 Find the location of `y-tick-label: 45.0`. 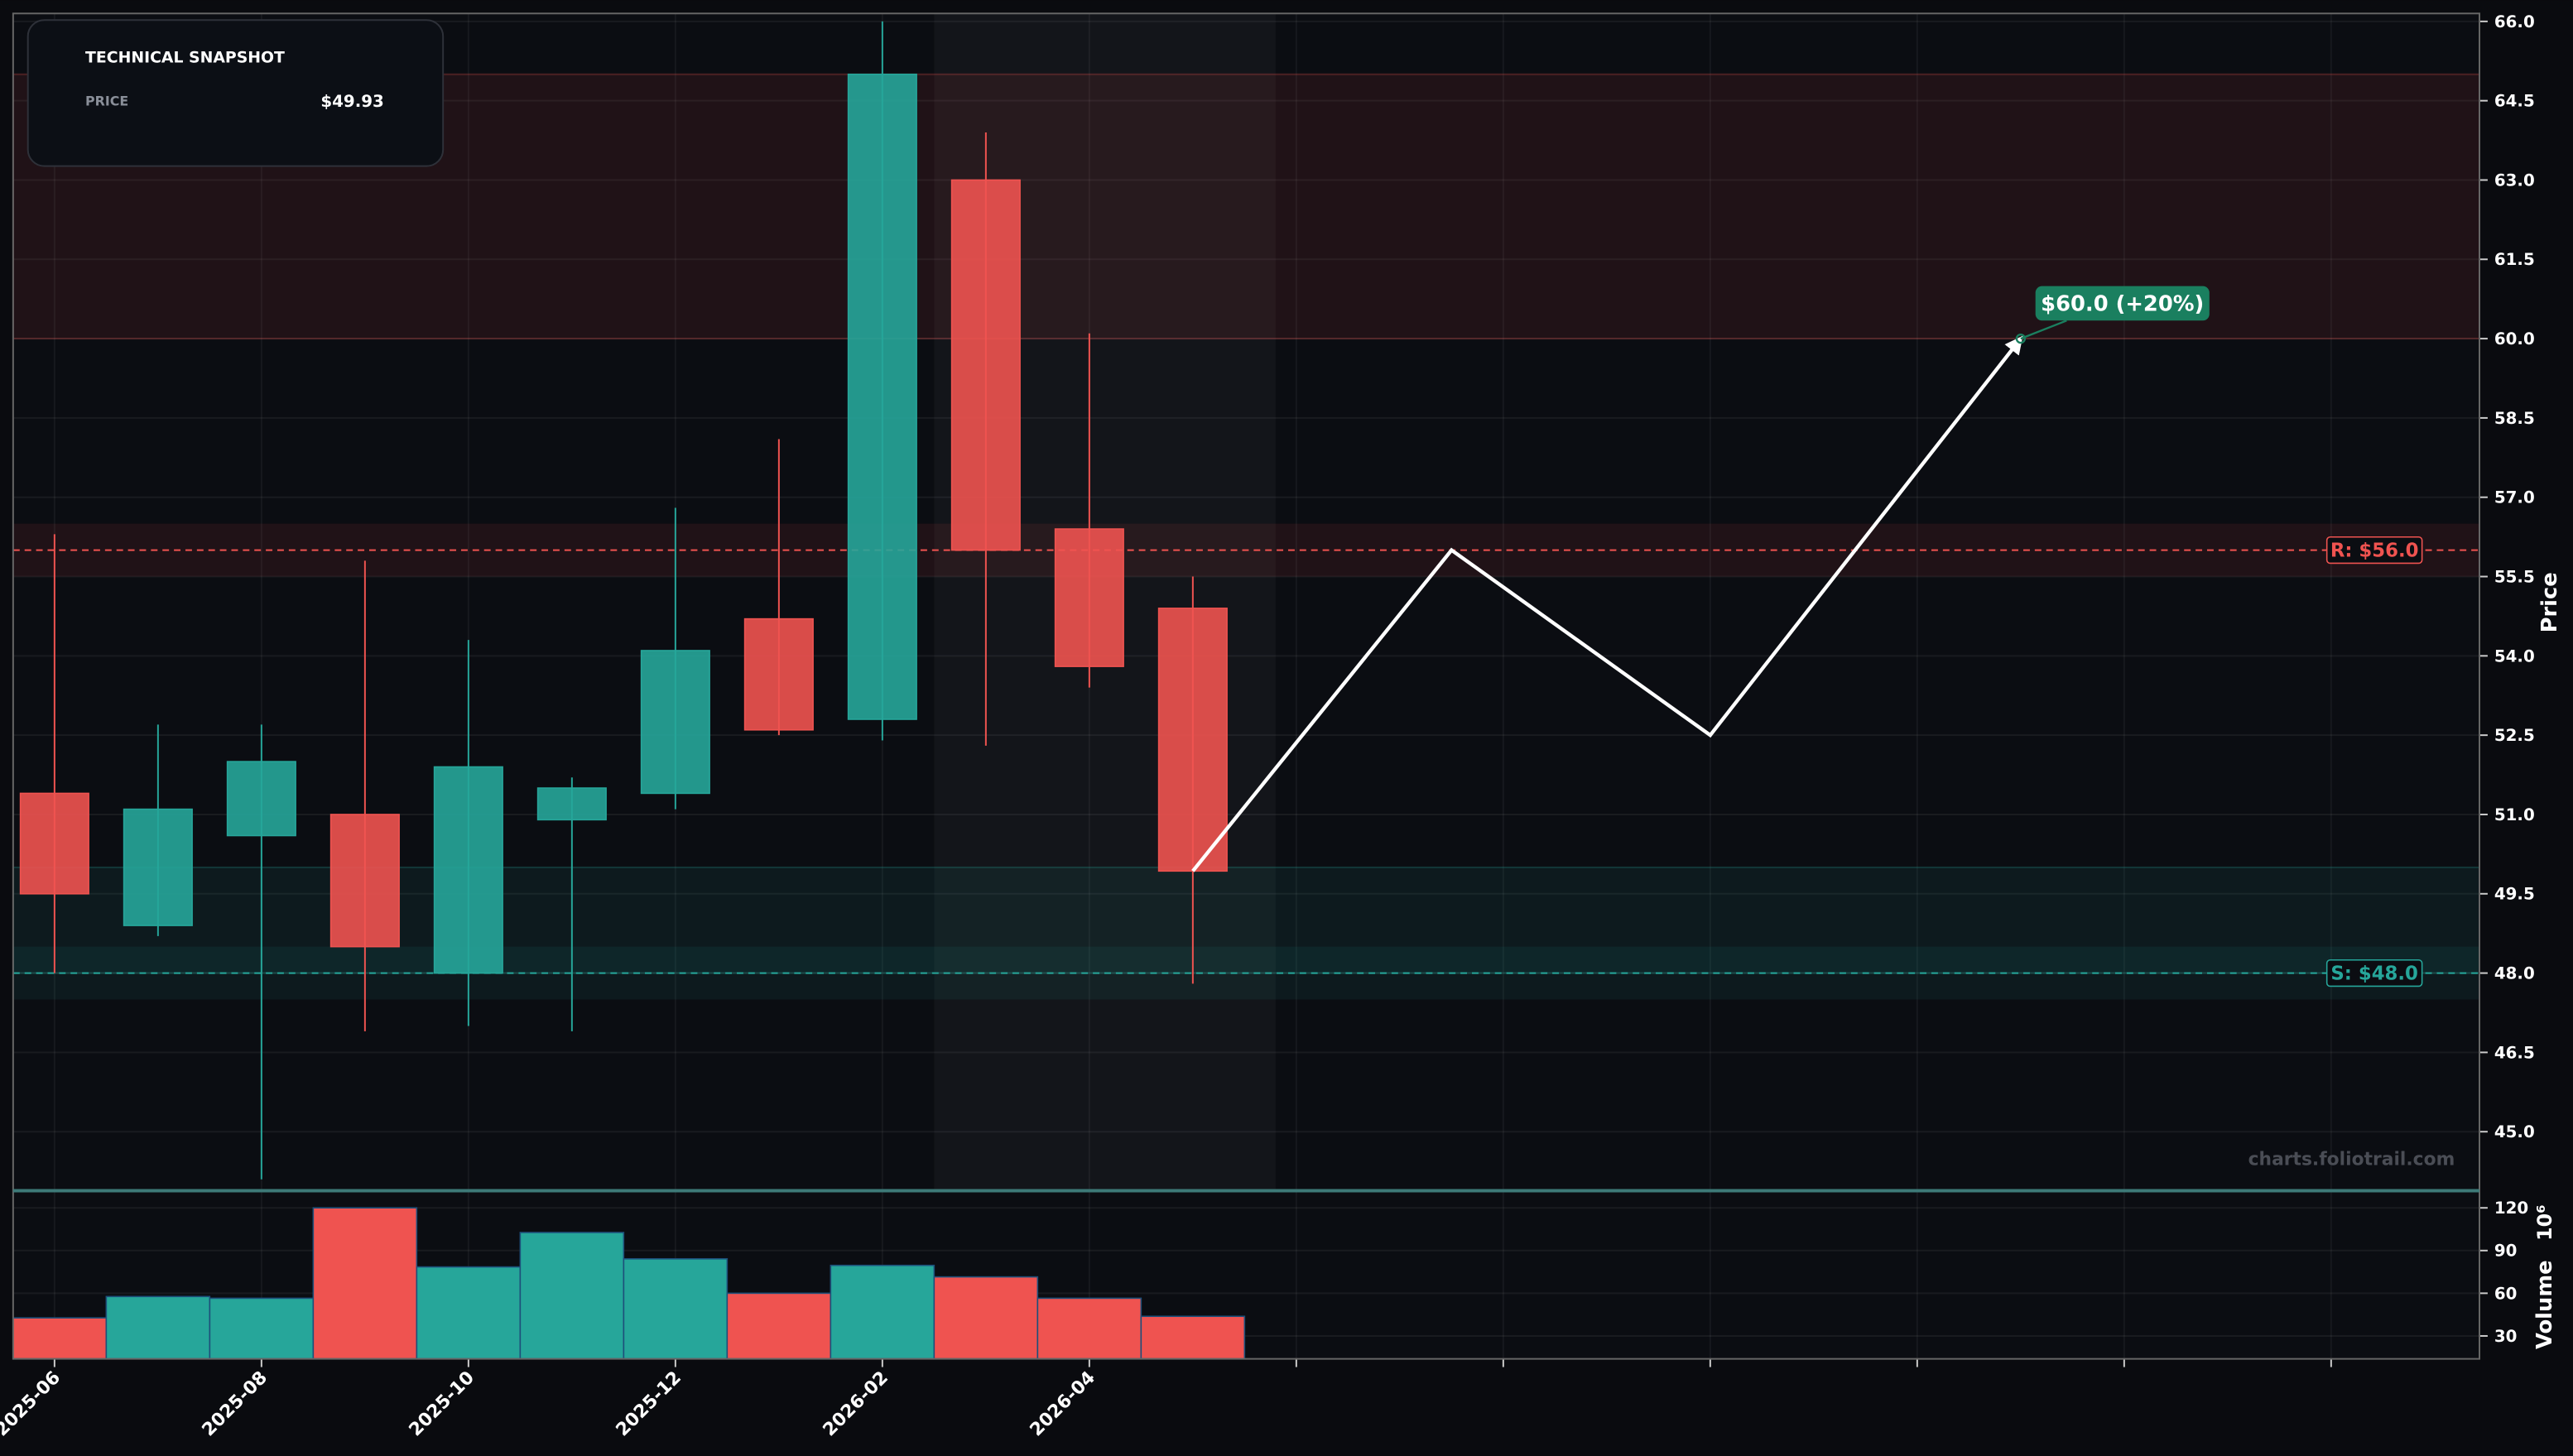

y-tick-label: 45.0 is located at coordinates (2514, 1131).